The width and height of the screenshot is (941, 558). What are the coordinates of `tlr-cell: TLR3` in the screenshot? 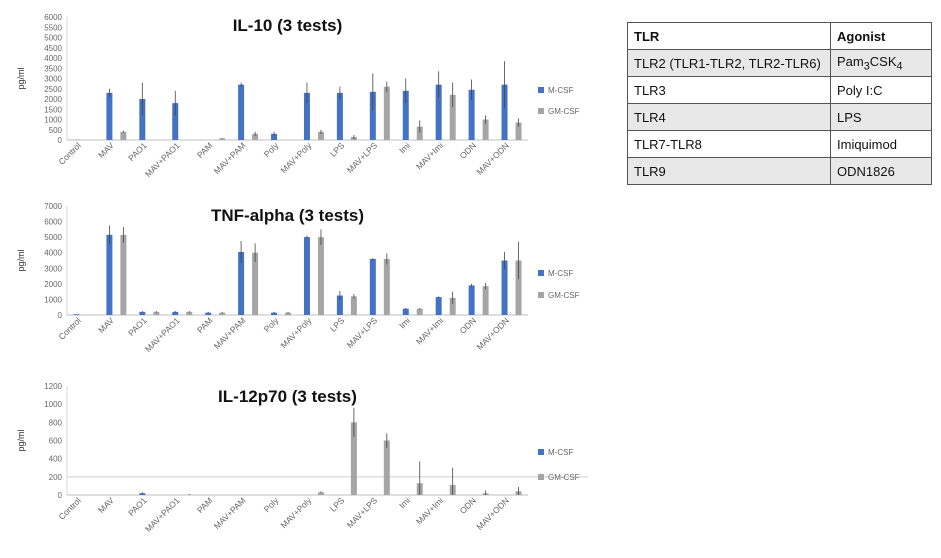 It's located at (729, 90).